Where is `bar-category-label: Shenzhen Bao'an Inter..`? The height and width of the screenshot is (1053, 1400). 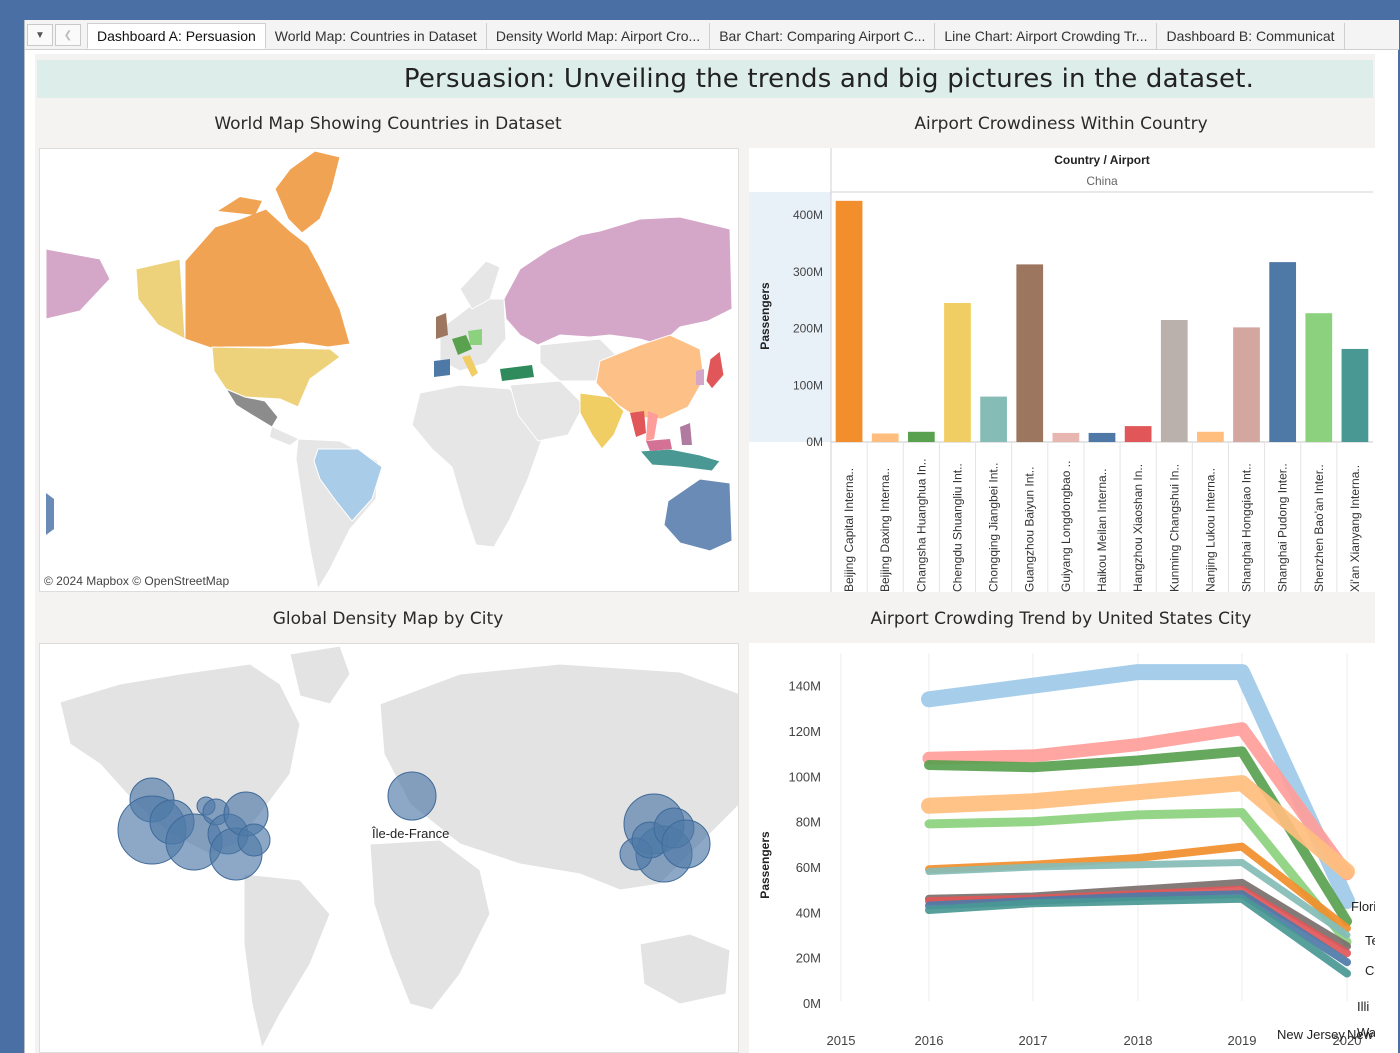 bar-category-label: Shenzhen Bao'an Inter.. is located at coordinates (1319, 528).